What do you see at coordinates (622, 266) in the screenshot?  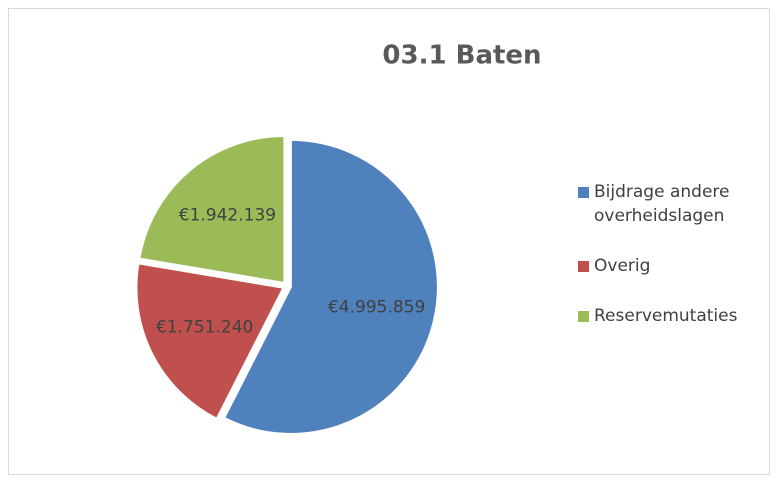 I see `legend-label: Overig` at bounding box center [622, 266].